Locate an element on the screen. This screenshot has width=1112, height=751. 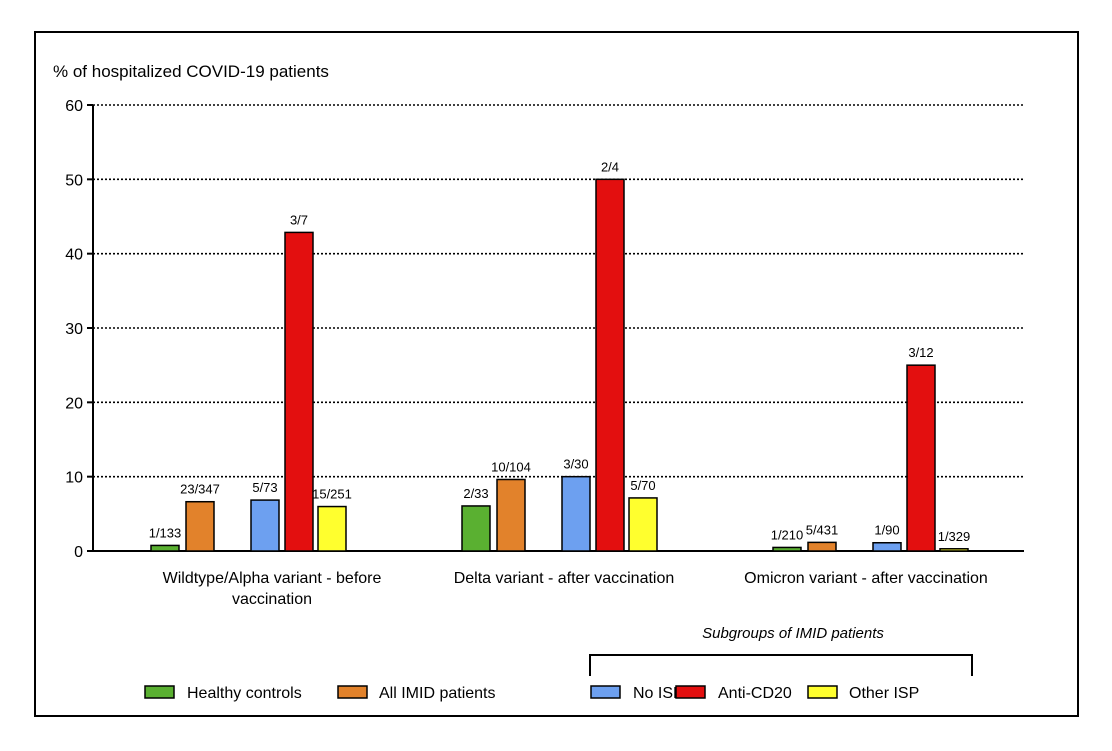
y-tick-label: 20 is located at coordinates (74, 403).